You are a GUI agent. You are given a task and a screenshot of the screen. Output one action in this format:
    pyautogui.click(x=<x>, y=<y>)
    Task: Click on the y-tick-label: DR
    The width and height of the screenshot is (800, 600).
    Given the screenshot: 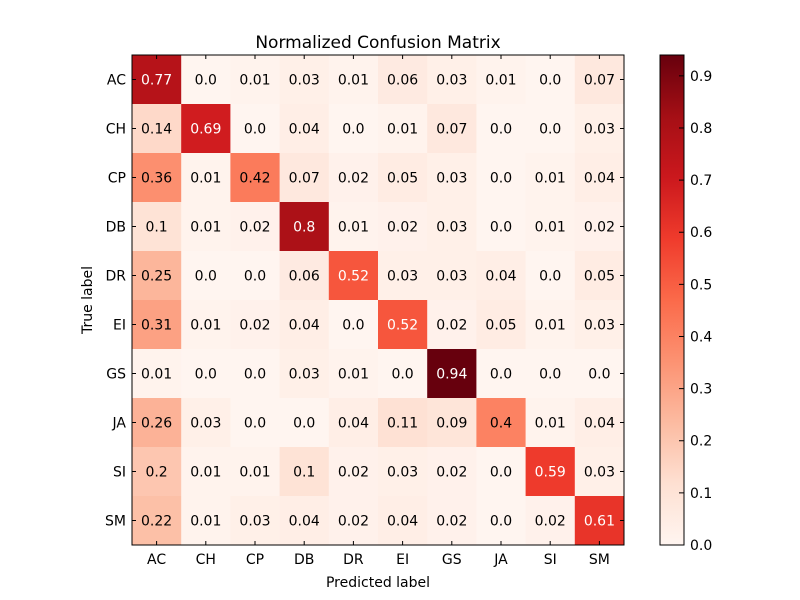 What is the action you would take?
    pyautogui.click(x=115, y=277)
    